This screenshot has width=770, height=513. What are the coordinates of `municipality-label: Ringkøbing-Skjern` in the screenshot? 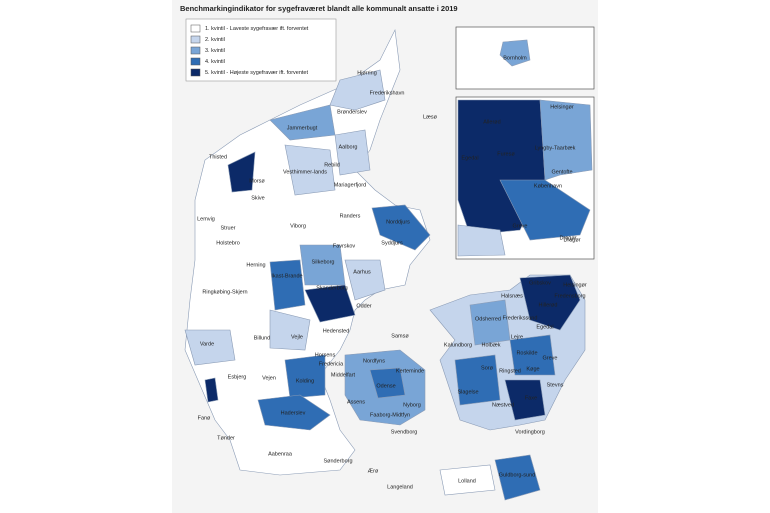 It's located at (224, 292).